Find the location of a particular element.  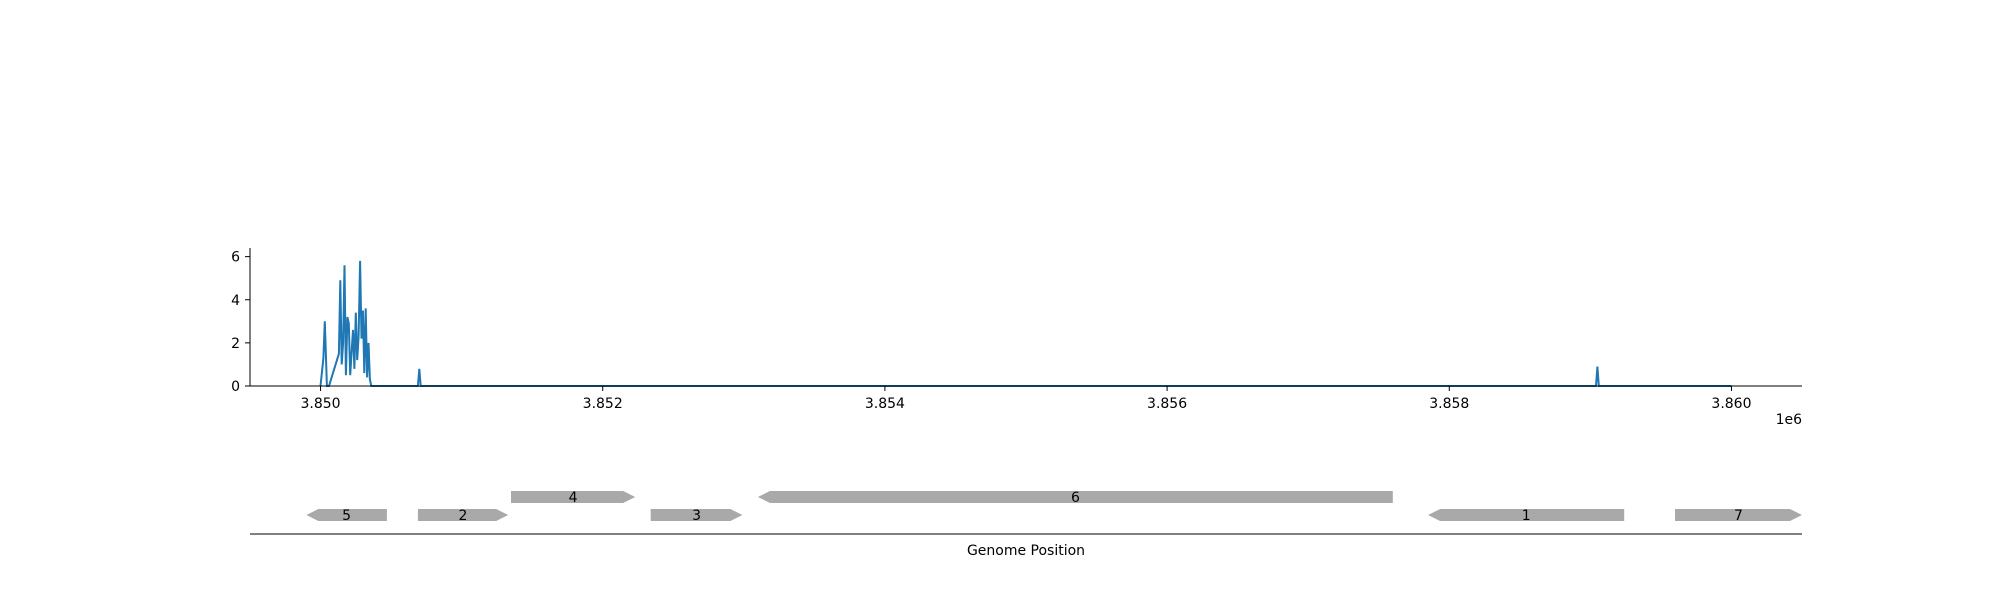

x-tick-label: 3.850 is located at coordinates (320, 404).